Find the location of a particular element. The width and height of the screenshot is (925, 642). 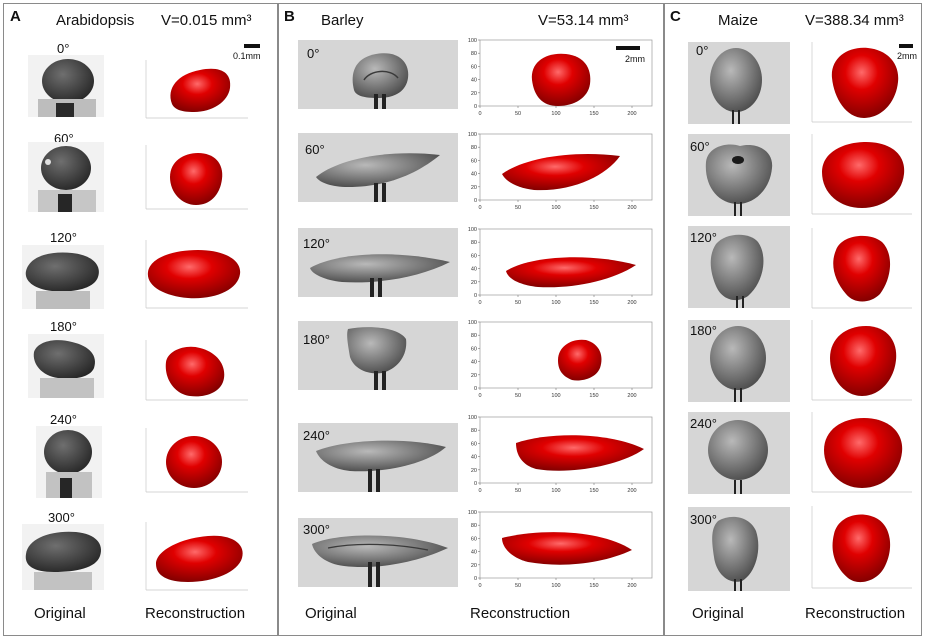

panel-a-angle-180: 180° is located at coordinates (63, 326).